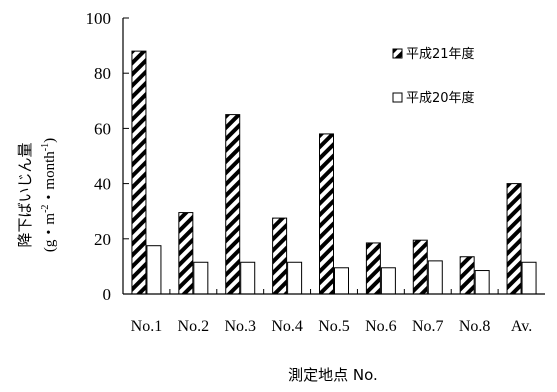  Describe the element at coordinates (240, 326) in the screenshot. I see `x-tick-label: No.3` at that location.